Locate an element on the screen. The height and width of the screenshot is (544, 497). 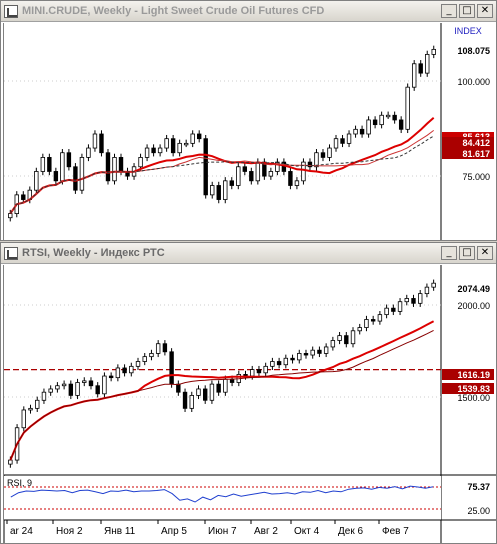
time-tick-label: Фев 7 is located at coordinates (395, 531).